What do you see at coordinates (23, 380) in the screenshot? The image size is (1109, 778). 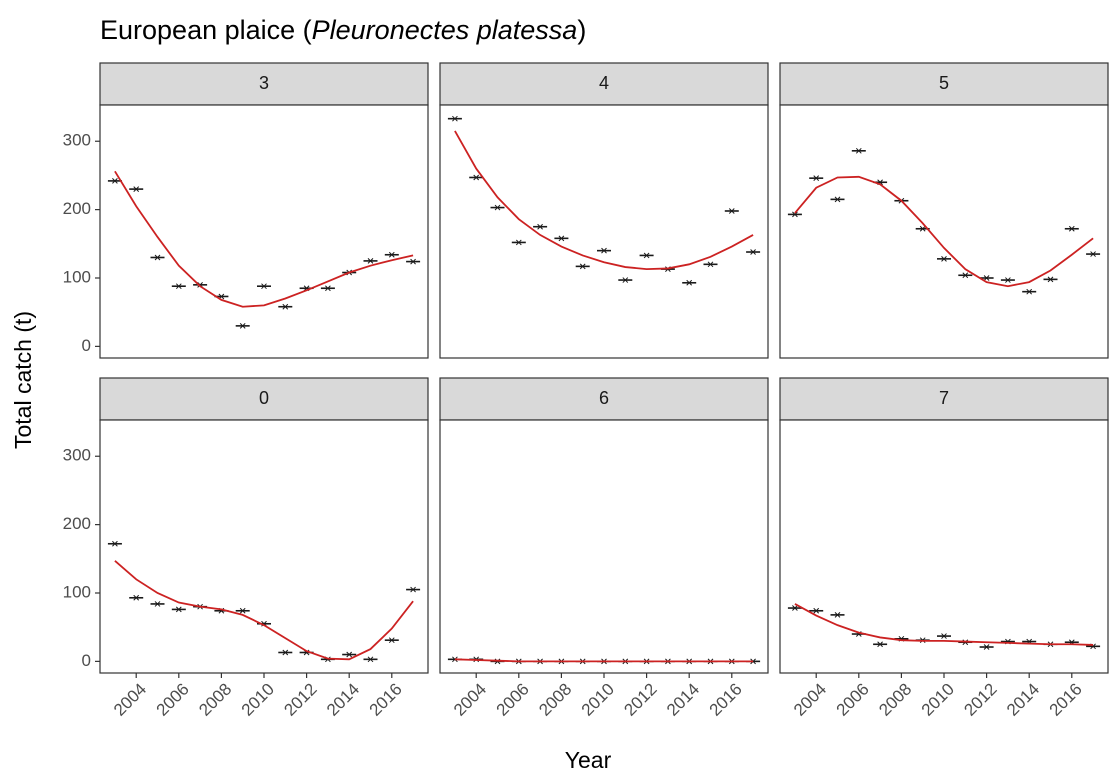 I see `y-axis-title: Total catch (t)` at bounding box center [23, 380].